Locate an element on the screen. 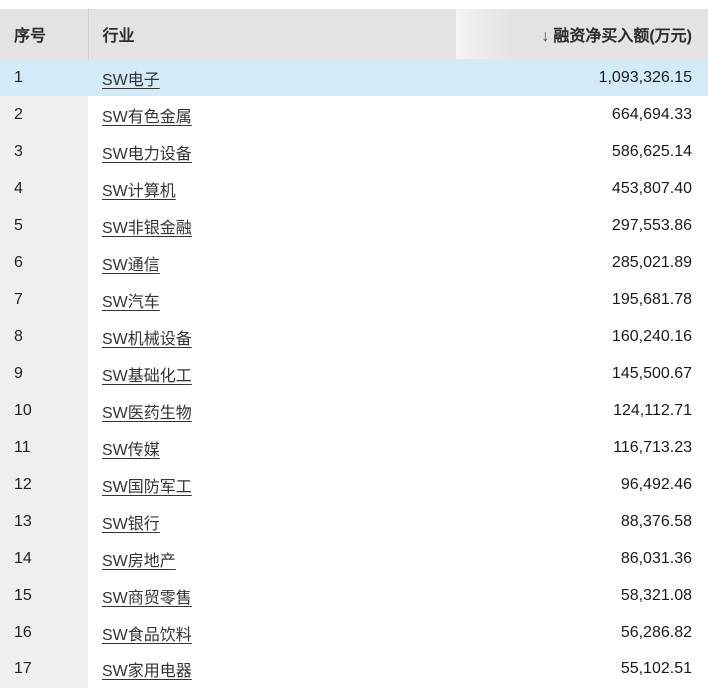  row-value-cell: 160,240.16 is located at coordinates (582, 336).